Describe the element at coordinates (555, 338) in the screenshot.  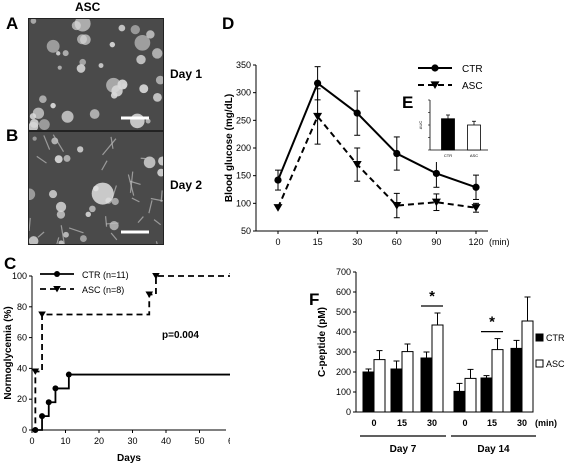
I see `legend-label: CTR` at that location.